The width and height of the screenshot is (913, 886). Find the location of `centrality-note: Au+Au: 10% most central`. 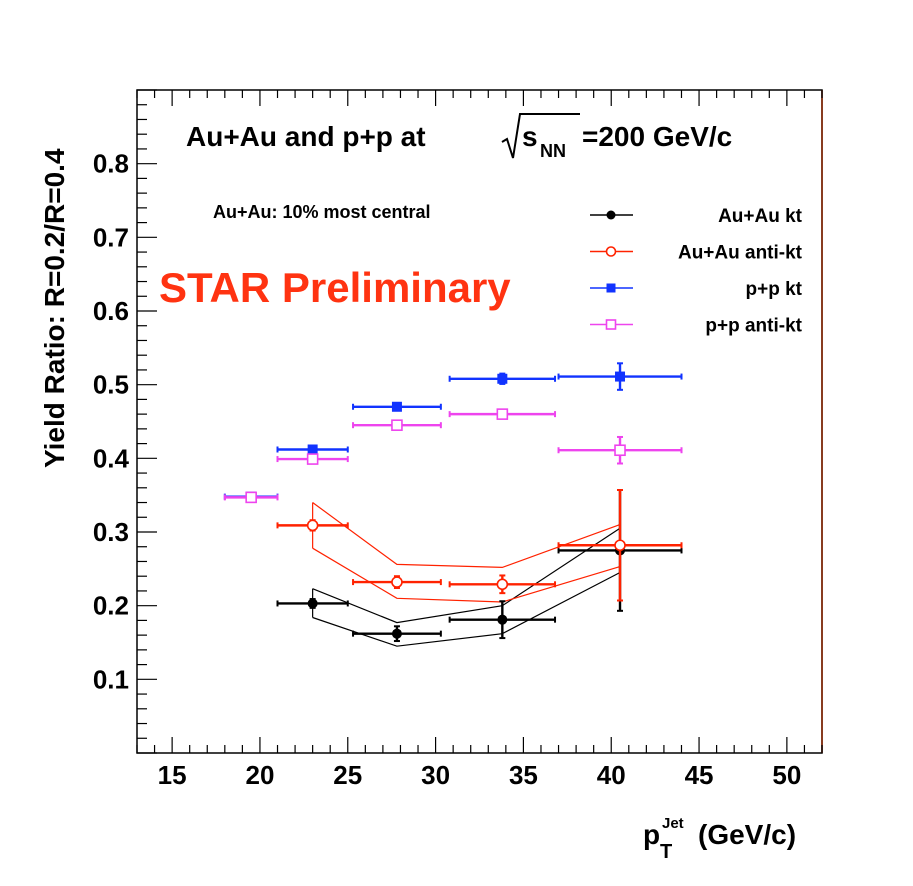

centrality-note: Au+Au: 10% most central is located at coordinates (322, 212).